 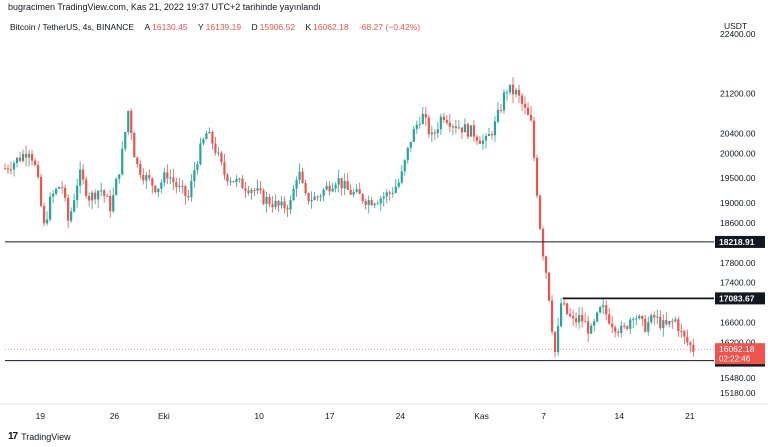 What do you see at coordinates (46, 436) in the screenshot?
I see `brand-name: TradingView` at bounding box center [46, 436].